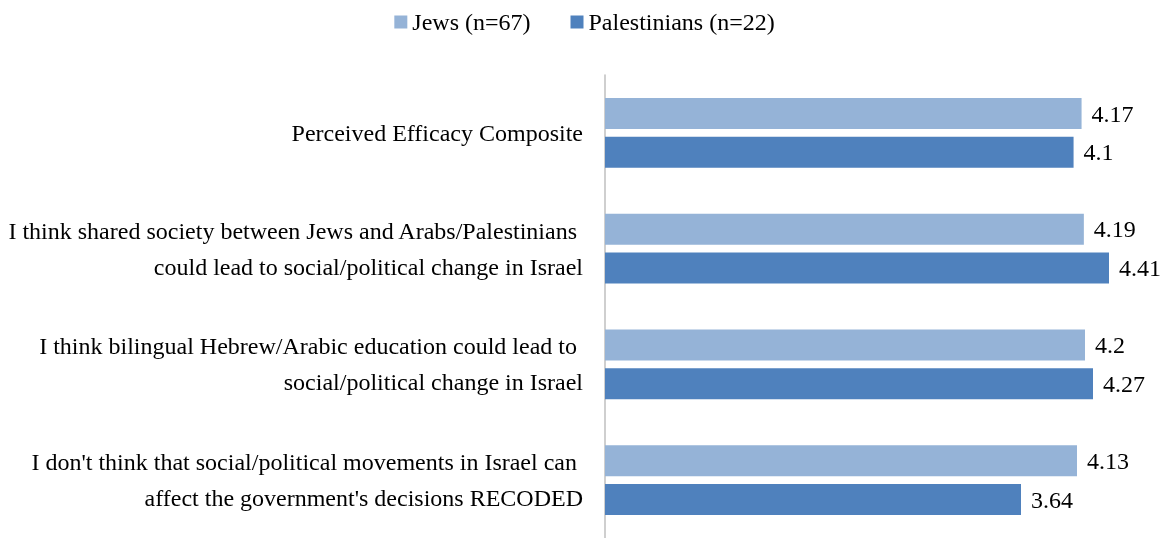  What do you see at coordinates (311, 364) in the screenshot?
I see `y-tick-label: I think bilingual Hebrew/Arabic education could lead to social/political change in Israel` at bounding box center [311, 364].